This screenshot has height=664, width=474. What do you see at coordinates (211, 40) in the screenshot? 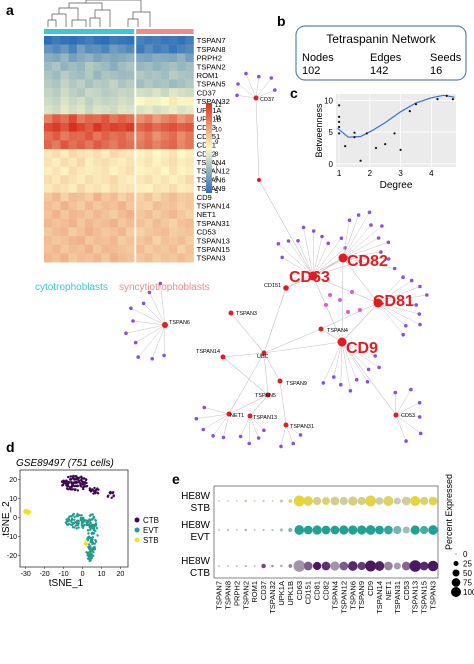
I see `heatmap-row-label: TSPAN7` at bounding box center [211, 40].